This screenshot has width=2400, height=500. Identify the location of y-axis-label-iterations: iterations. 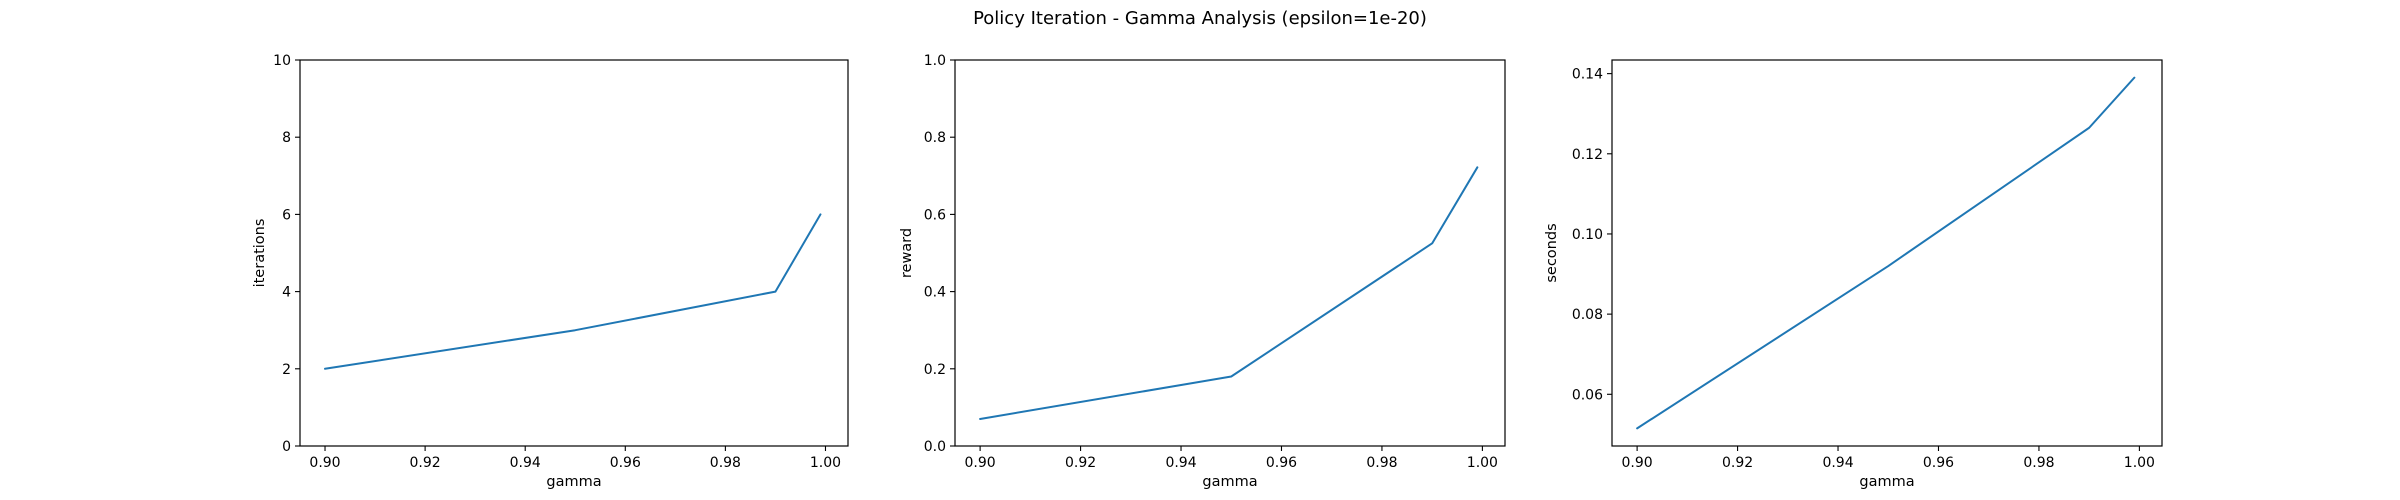
(260, 253).